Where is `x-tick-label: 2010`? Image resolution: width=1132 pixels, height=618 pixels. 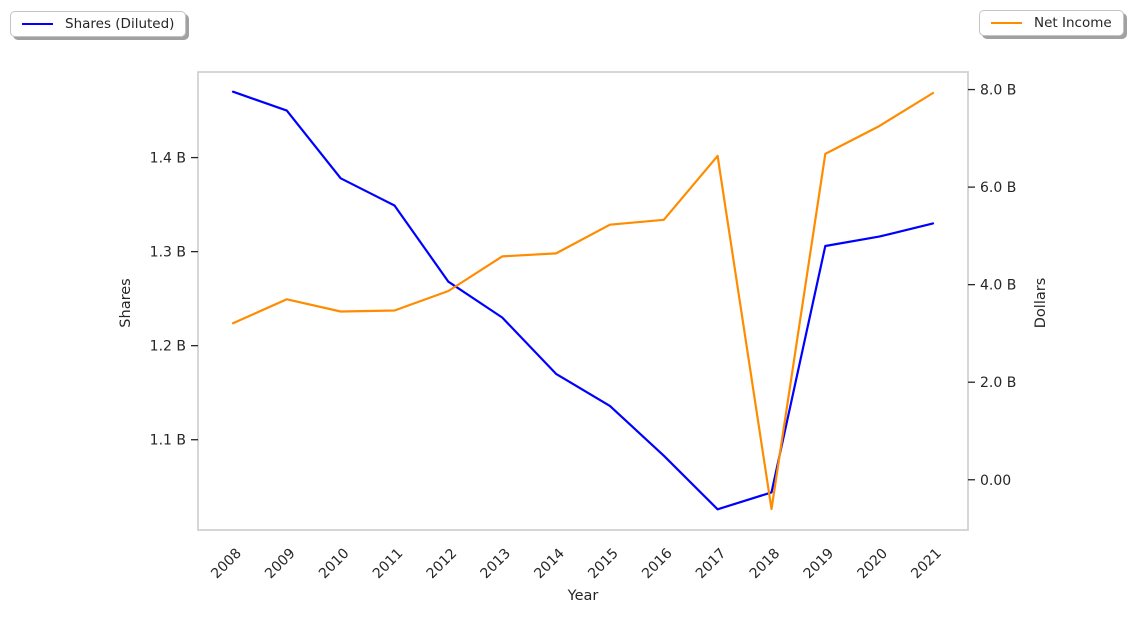 x-tick-label: 2010 is located at coordinates (334, 564).